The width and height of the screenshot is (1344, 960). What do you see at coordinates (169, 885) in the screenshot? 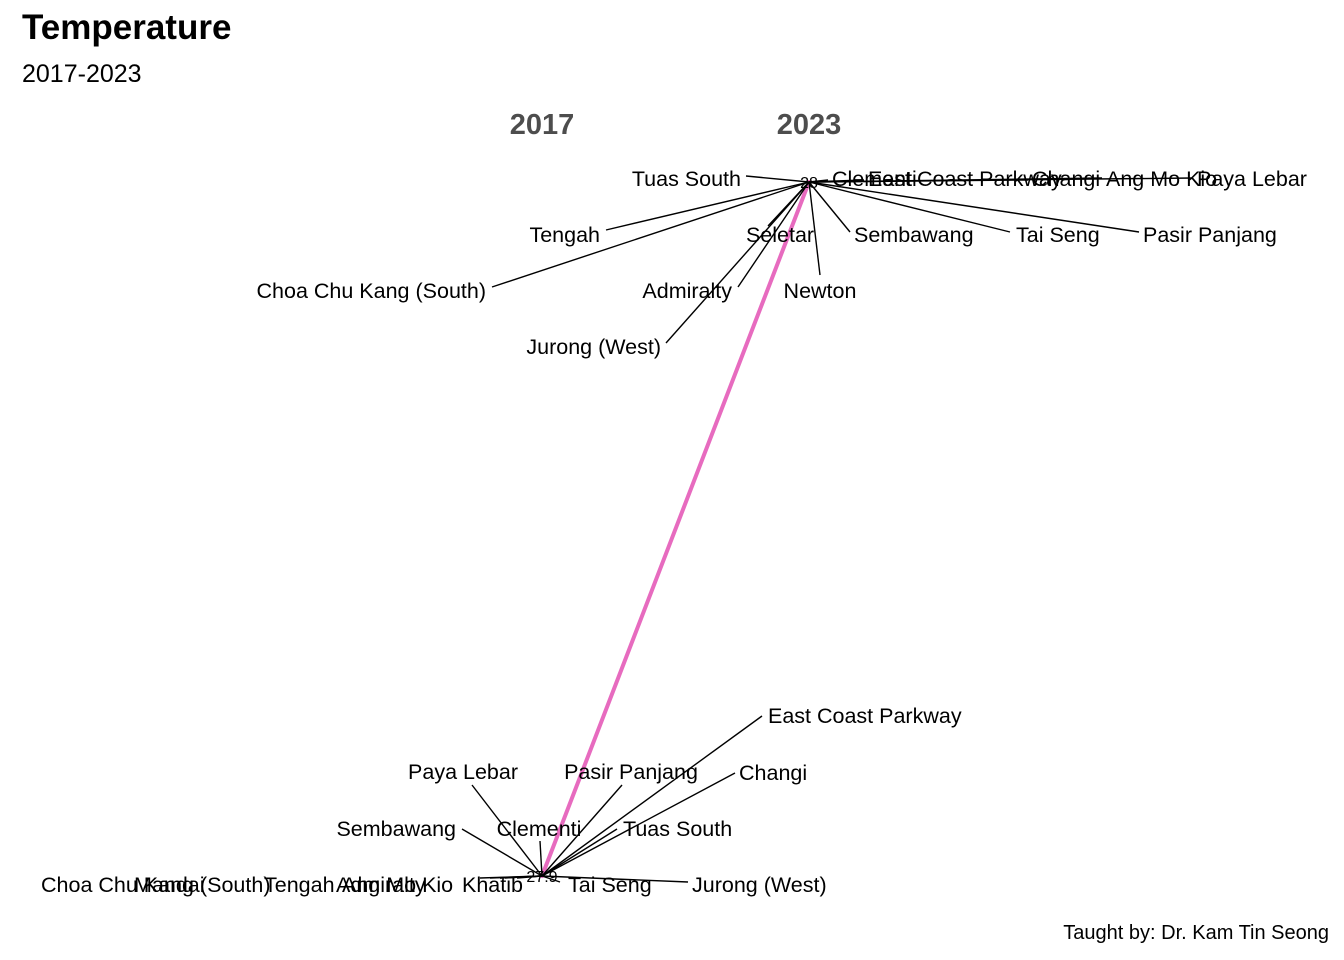
I see `station-label-2017-8: Mandai` at bounding box center [169, 885].